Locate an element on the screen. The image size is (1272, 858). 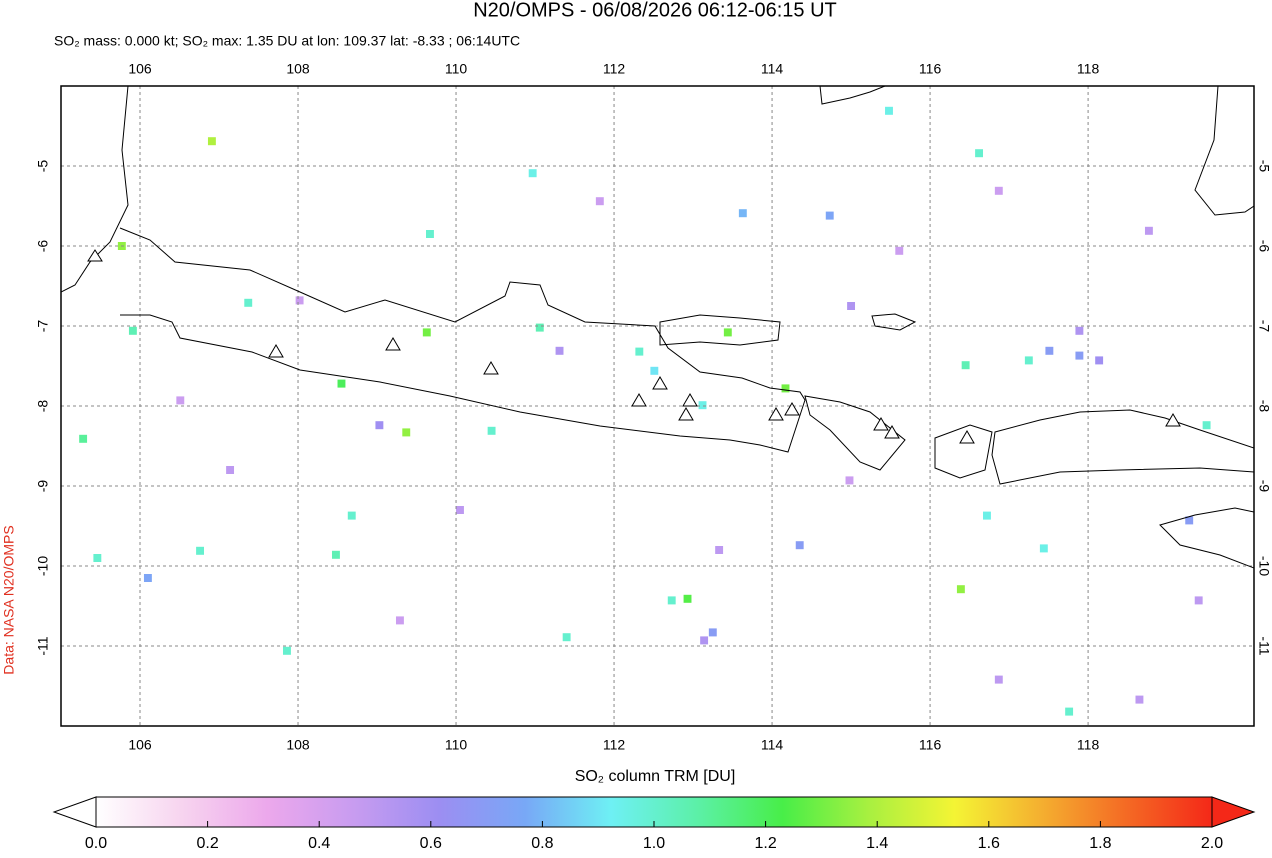
credit: Data: NASA N20/OMPS is located at coordinates (9, 599).